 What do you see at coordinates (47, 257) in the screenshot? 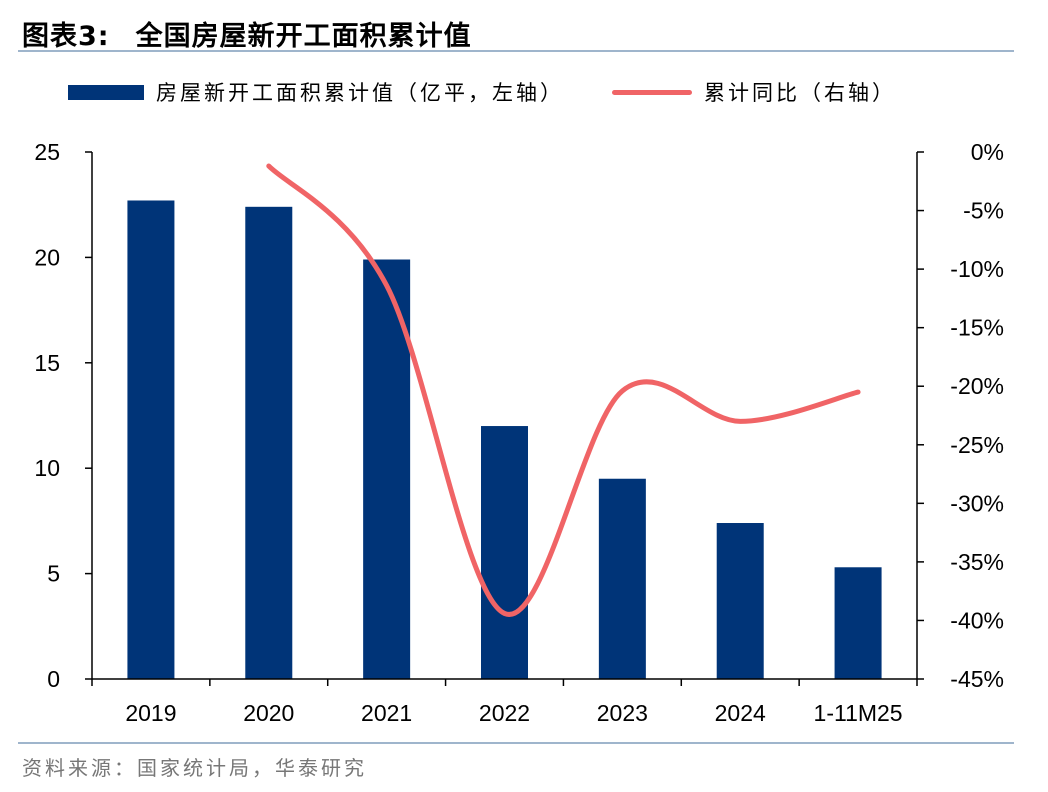
I see `y-left-tick-label: 20` at bounding box center [47, 257].